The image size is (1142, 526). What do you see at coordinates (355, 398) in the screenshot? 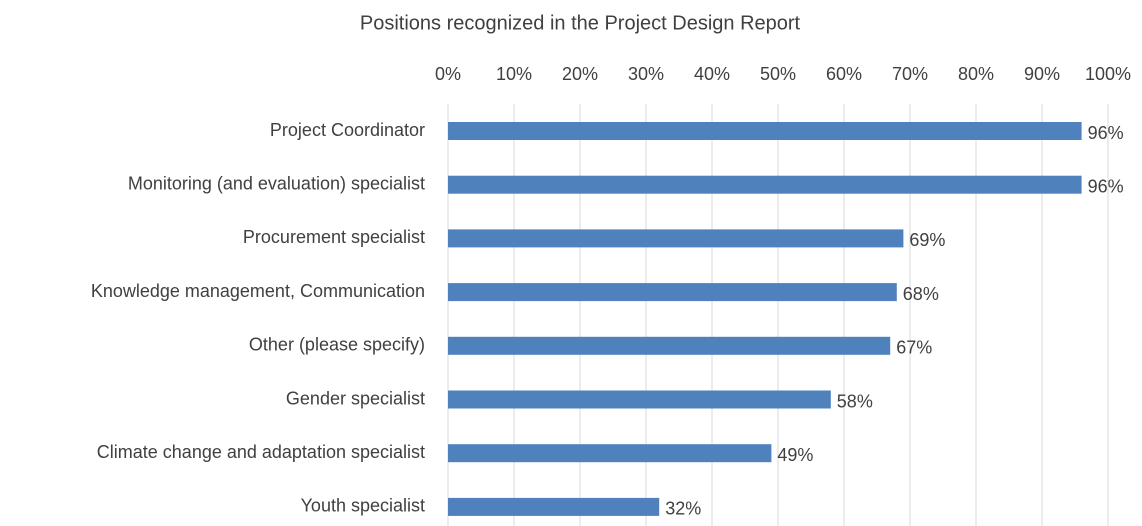
I see `y-tick-label: Gender specialist` at bounding box center [355, 398].